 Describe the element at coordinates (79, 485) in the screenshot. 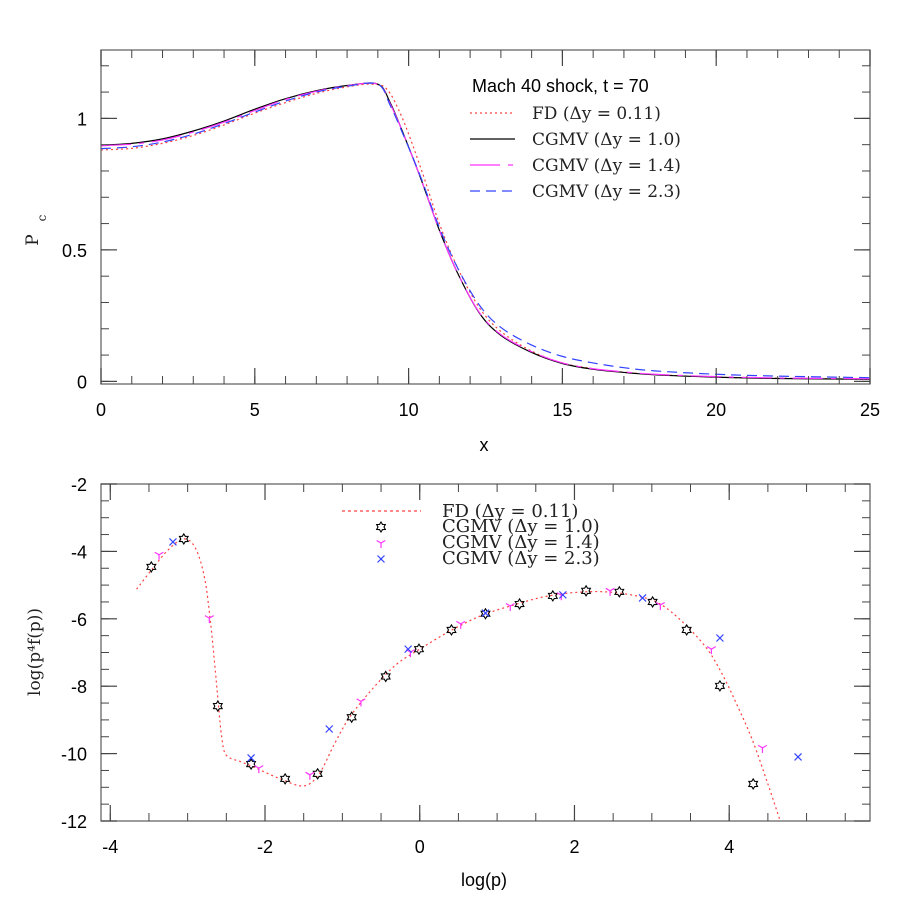

I see `y-tick-label: -2` at that location.